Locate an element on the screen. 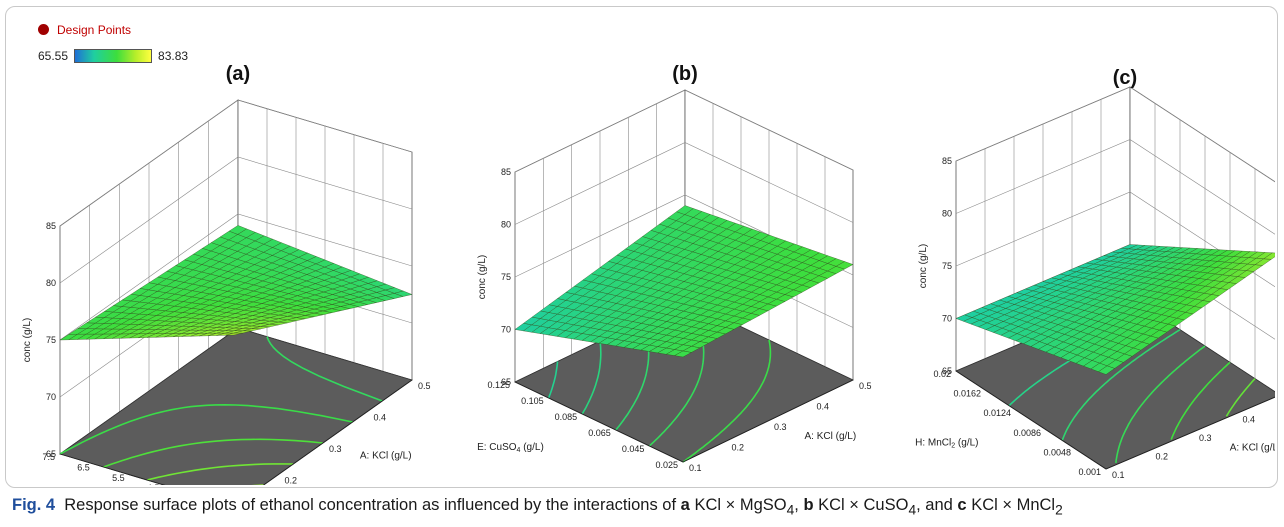 This screenshot has width=1284, height=527. y-tick-label: 0.125 is located at coordinates (498, 385).